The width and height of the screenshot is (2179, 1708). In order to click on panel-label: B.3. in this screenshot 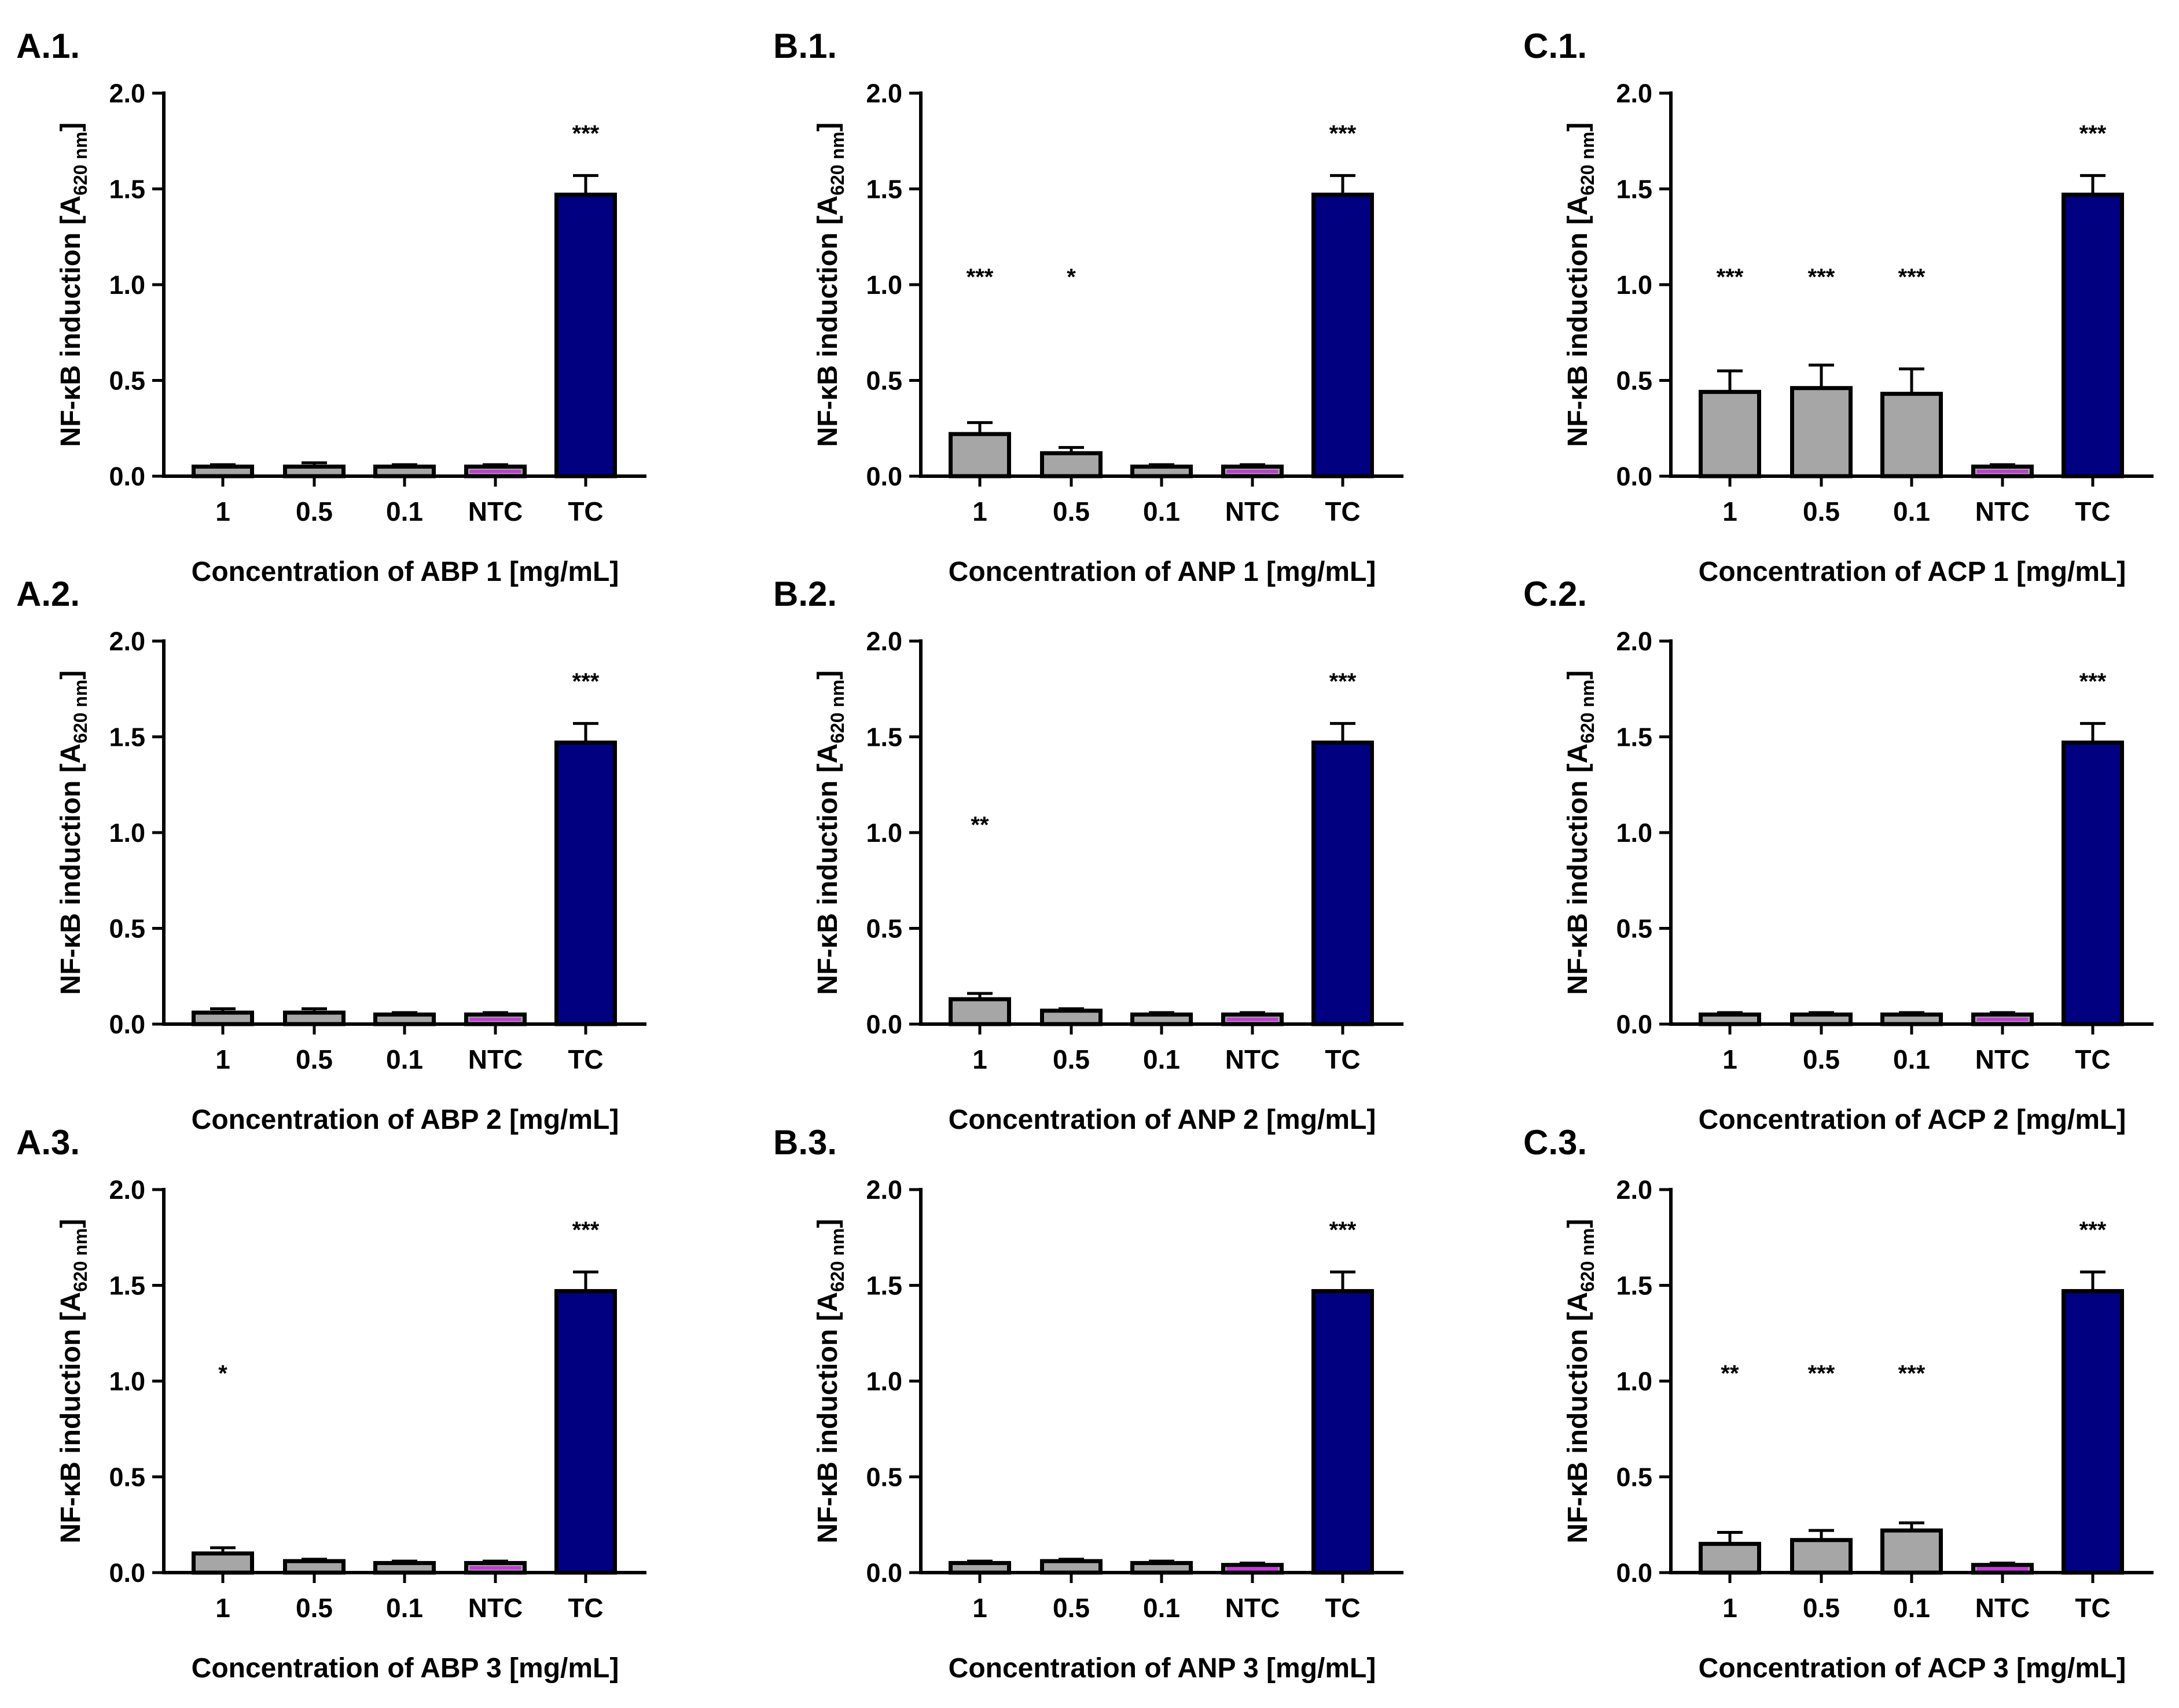, I will do `click(805, 1142)`.